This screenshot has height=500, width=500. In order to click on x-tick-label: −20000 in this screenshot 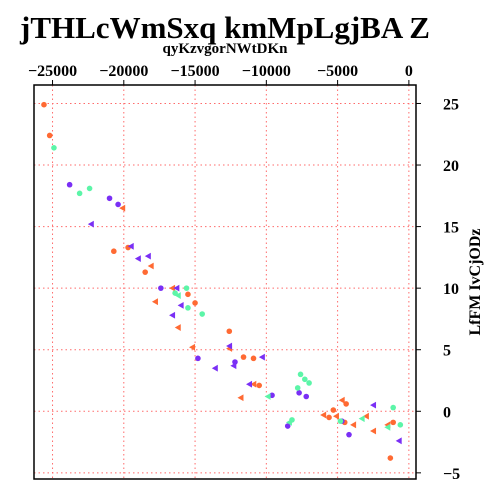, I will do `click(123, 71)`.